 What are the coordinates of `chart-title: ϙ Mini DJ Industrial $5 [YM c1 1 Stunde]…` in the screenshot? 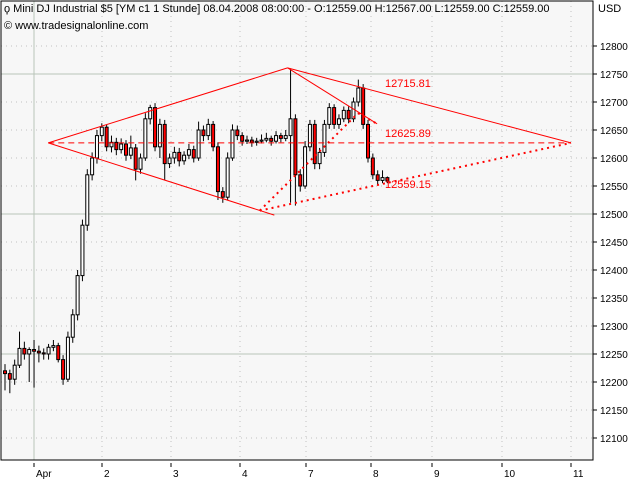 It's located at (277, 9).